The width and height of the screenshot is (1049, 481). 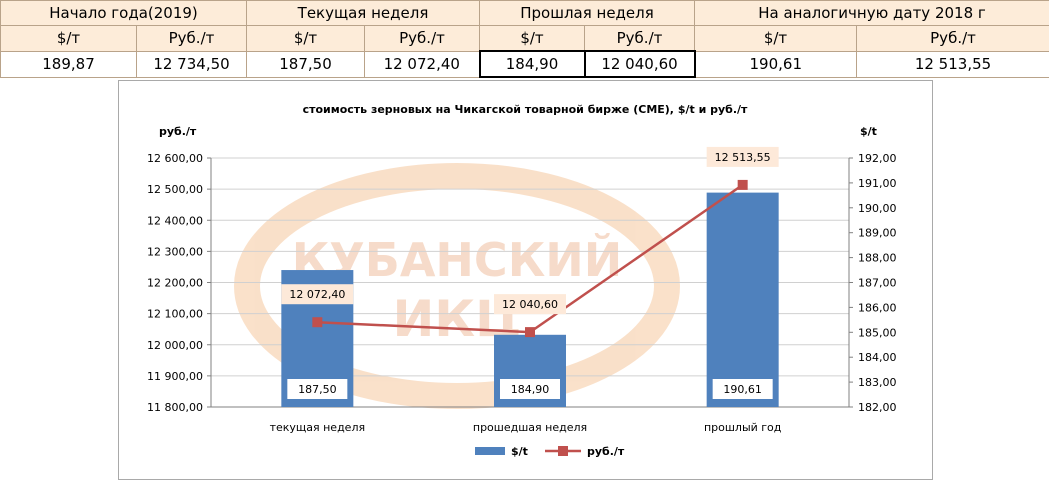 I want to click on line-data-label: 12 072,40, so click(x=317, y=294).